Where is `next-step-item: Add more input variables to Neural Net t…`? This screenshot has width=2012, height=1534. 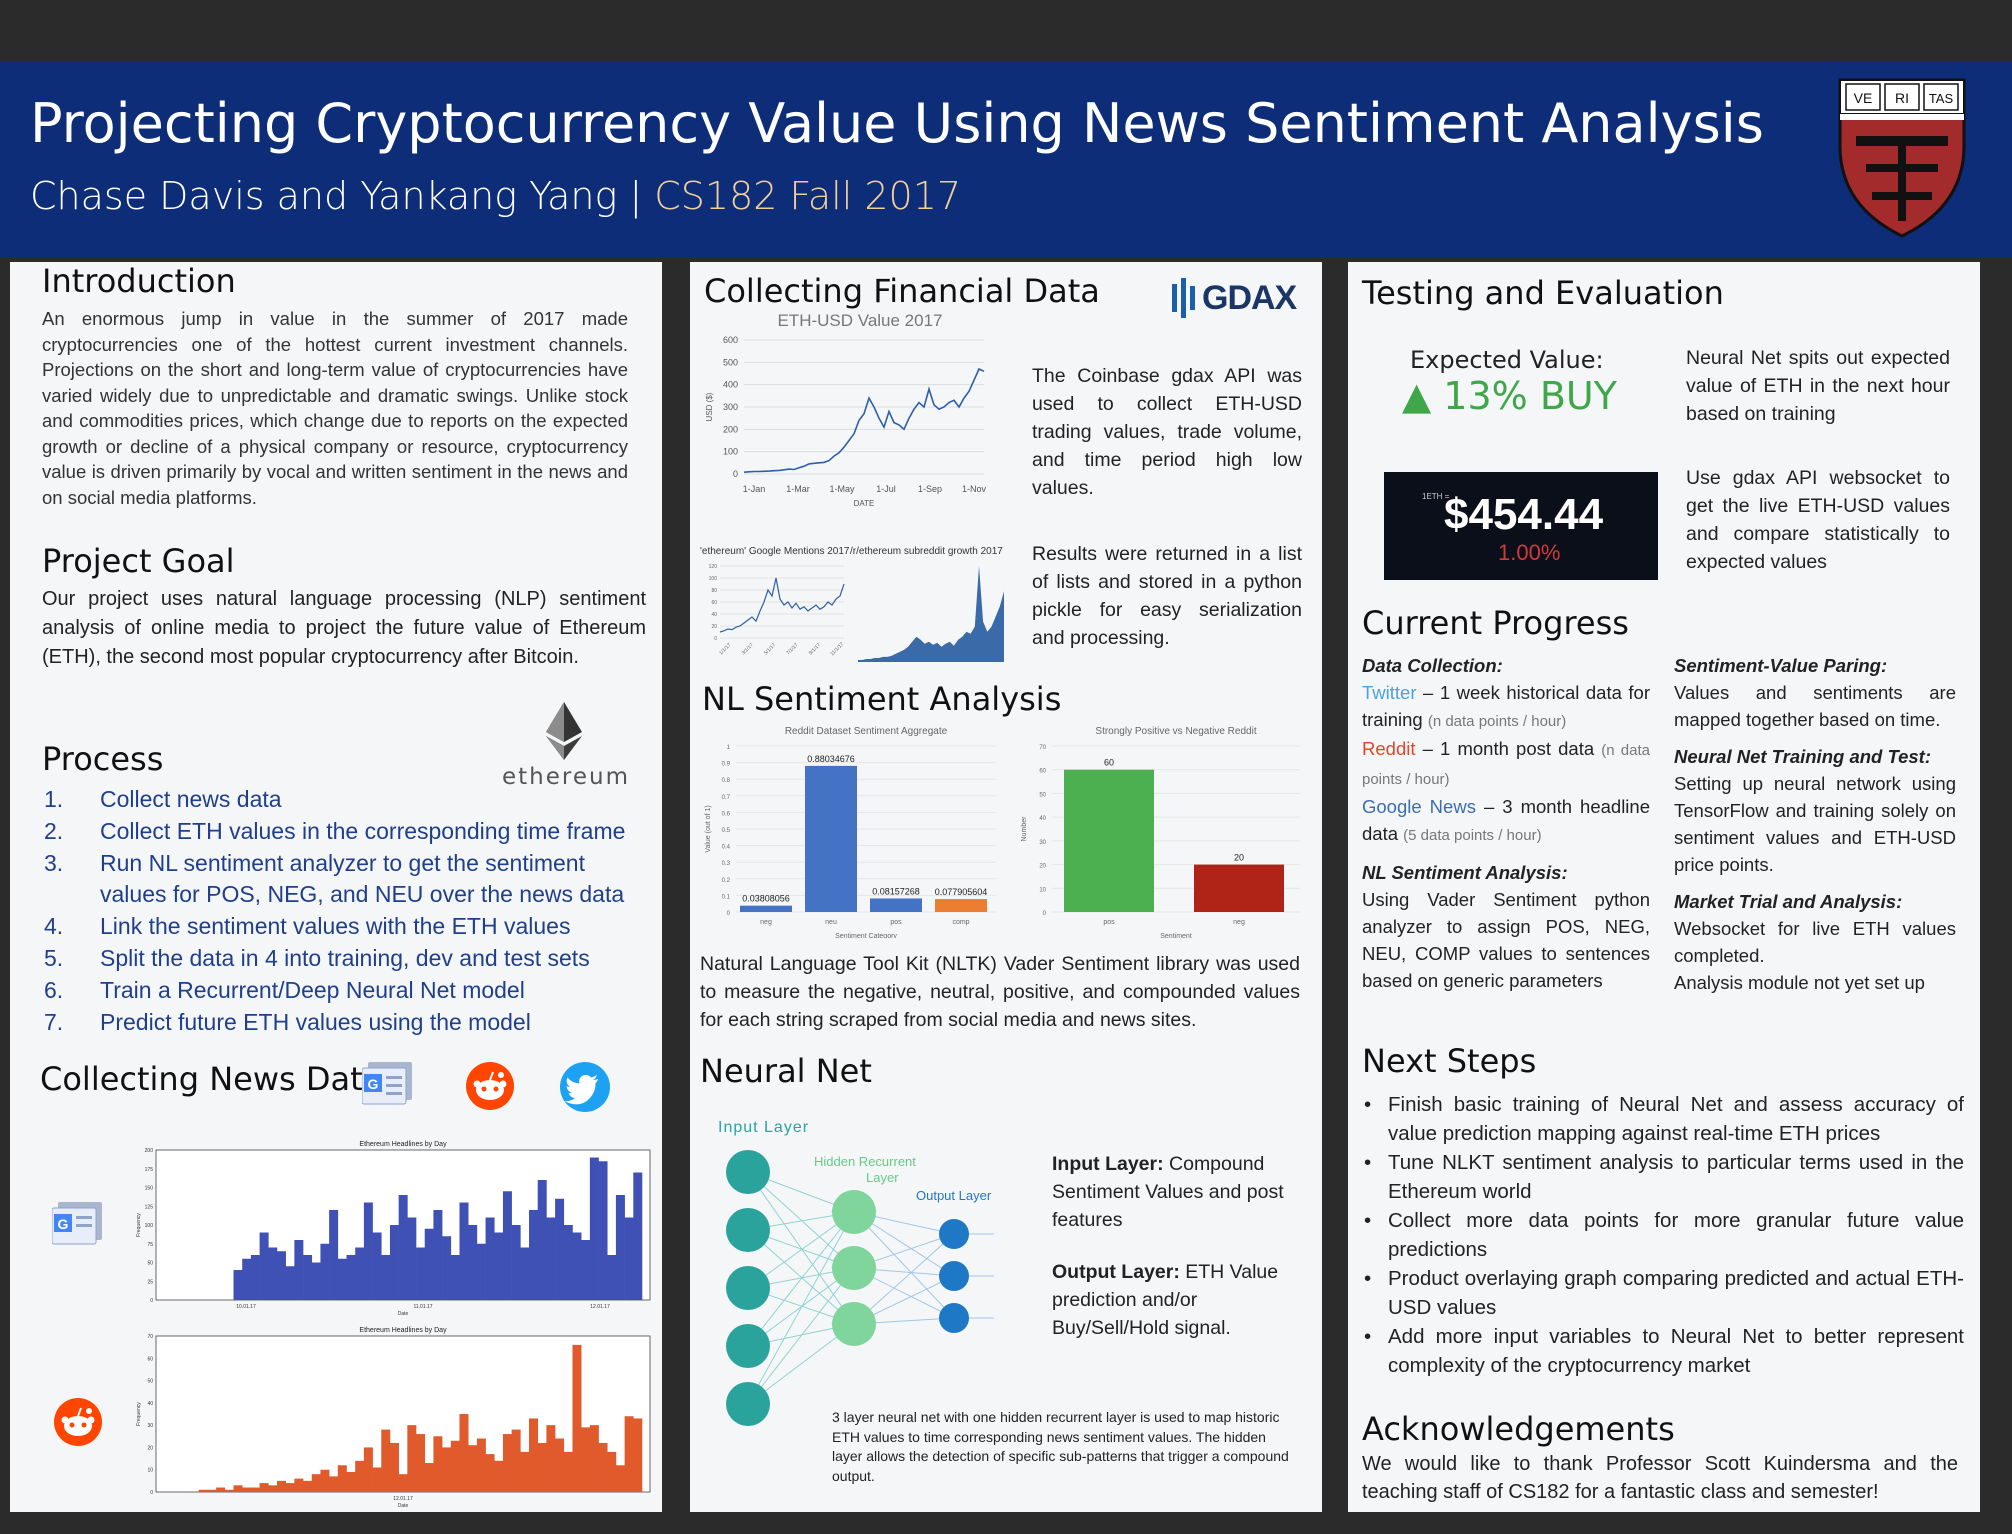 next-step-item: Add more input variables to Neural Net t… is located at coordinates (1664, 1351).